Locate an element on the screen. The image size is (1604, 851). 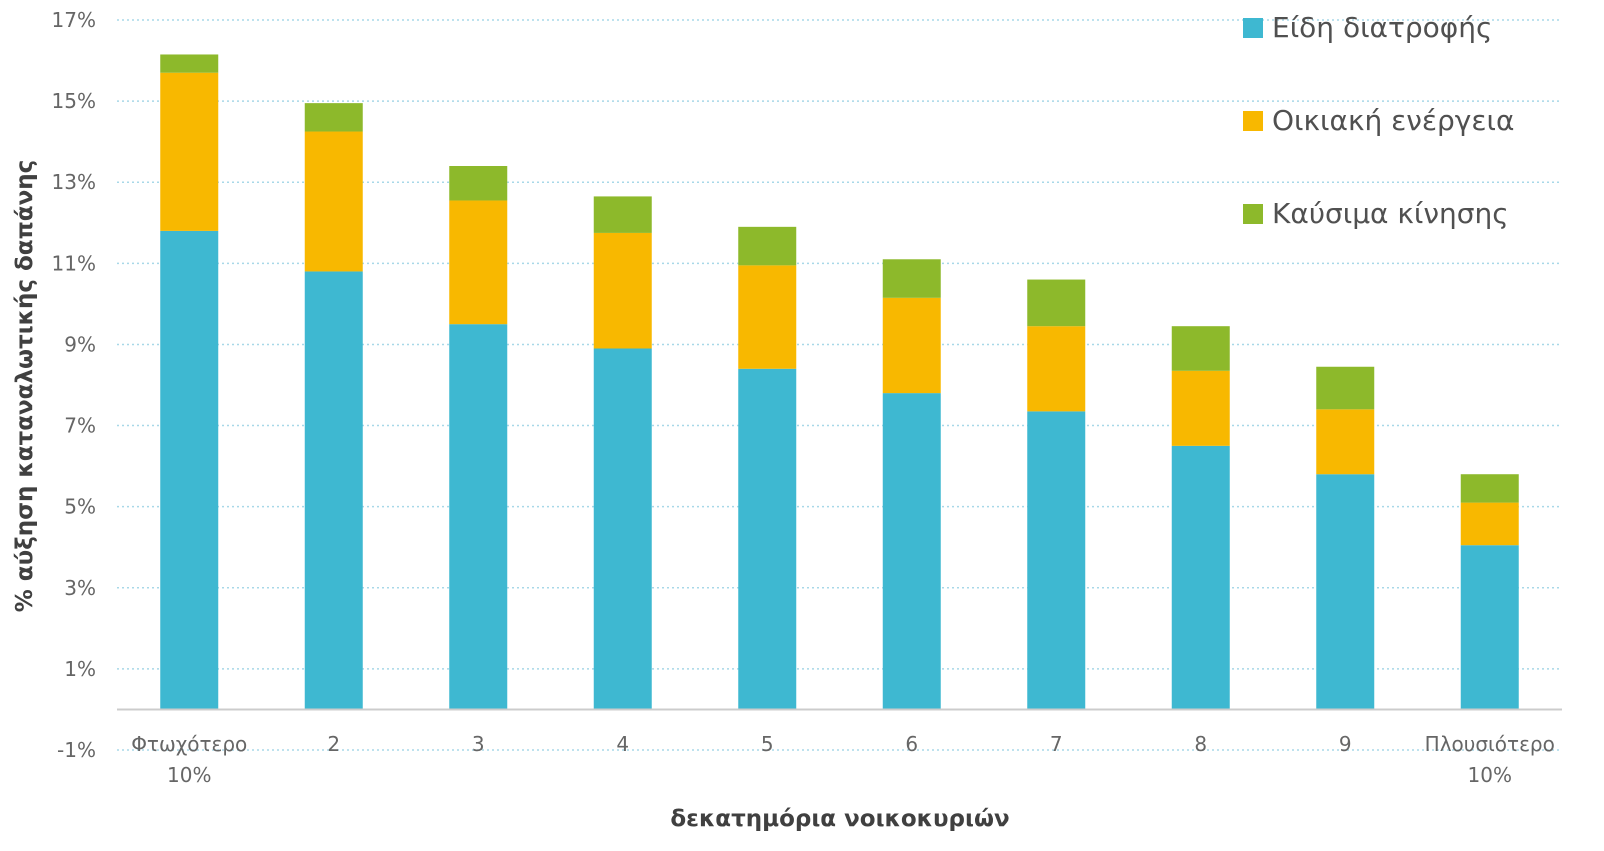
y-tick-label: 5% is located at coordinates (80, 507).